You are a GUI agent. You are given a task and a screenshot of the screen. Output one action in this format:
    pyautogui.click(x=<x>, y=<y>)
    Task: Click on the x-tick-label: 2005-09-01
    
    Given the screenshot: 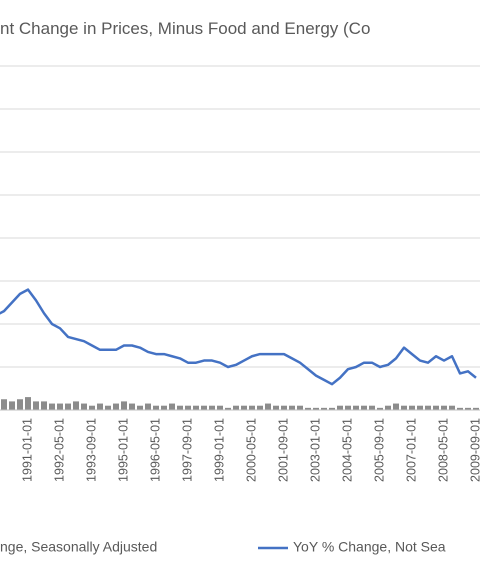 What is the action you would take?
    pyautogui.click(x=379, y=450)
    